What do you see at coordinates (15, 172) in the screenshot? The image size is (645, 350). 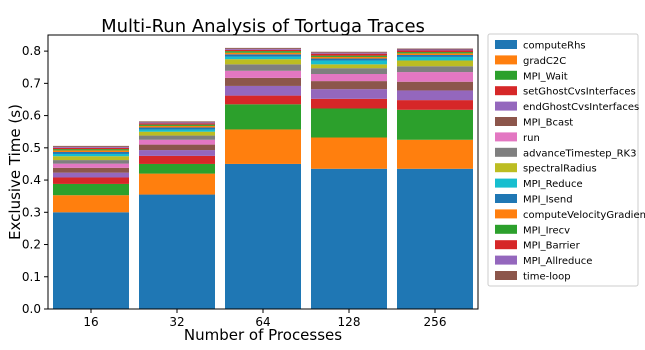 I see `y-axis-title: Exclusive Time (s)` at bounding box center [15, 172].